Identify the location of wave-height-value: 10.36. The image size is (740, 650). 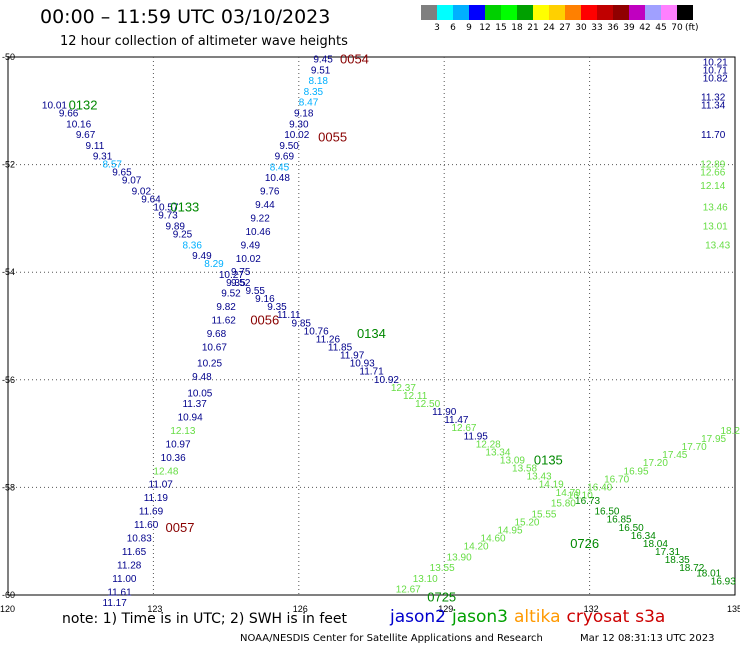
(173, 458).